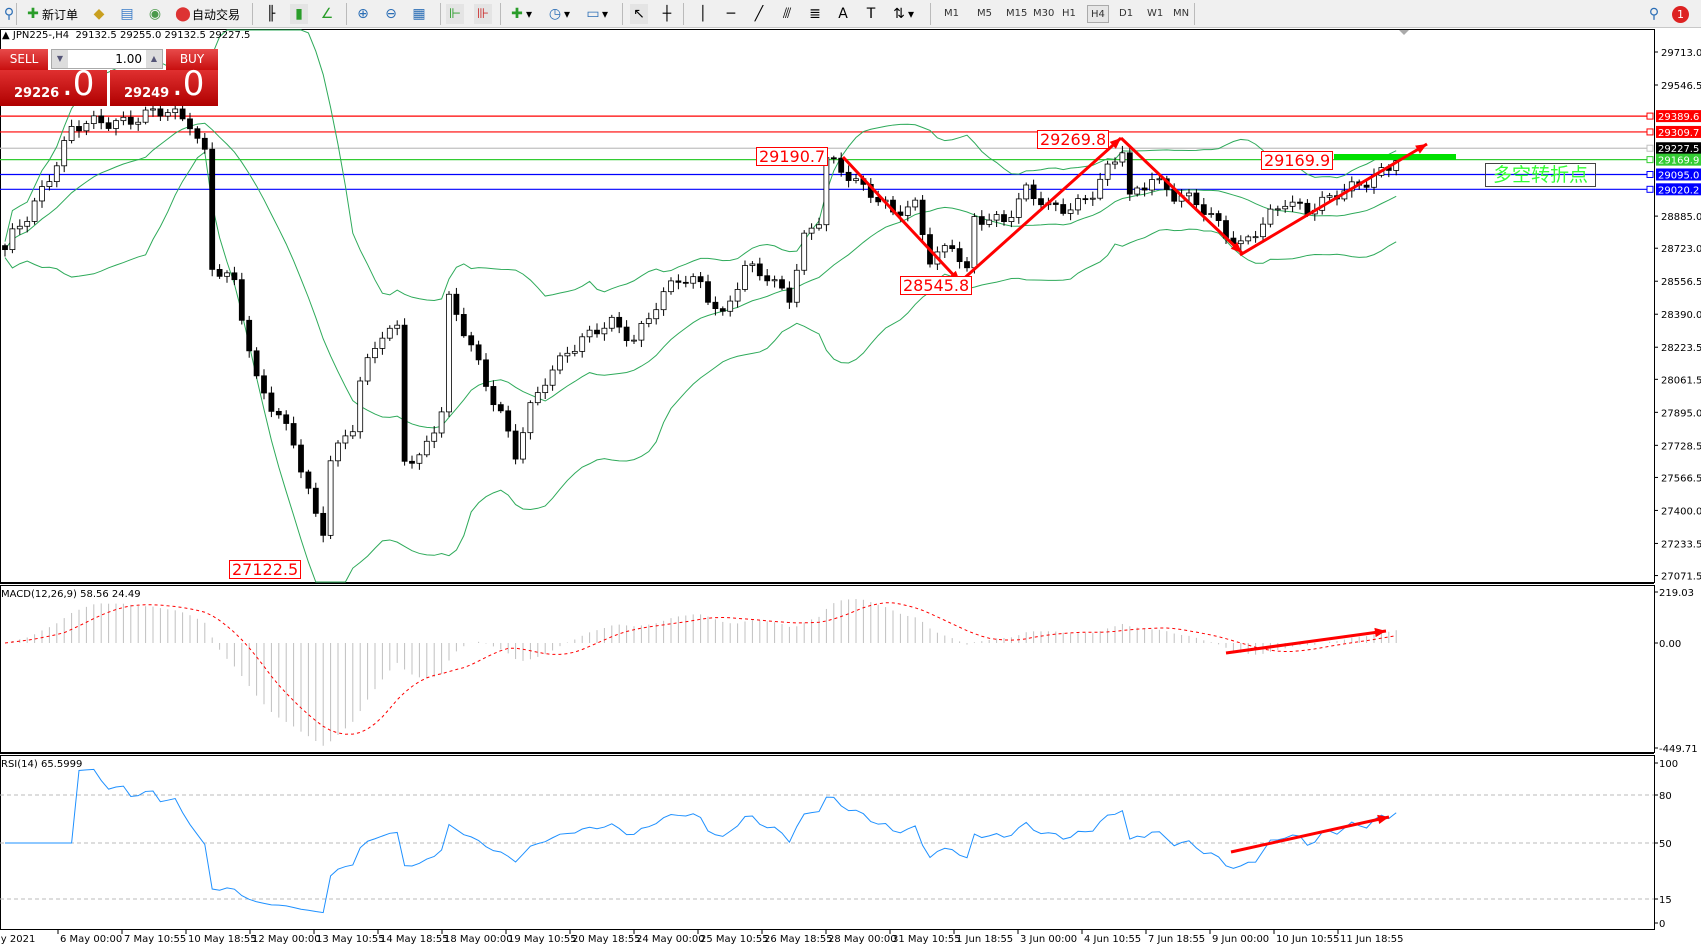 The image size is (1701, 944). What do you see at coordinates (51, 14) in the screenshot?
I see `new-order-button: ✚ 新订单` at bounding box center [51, 14].